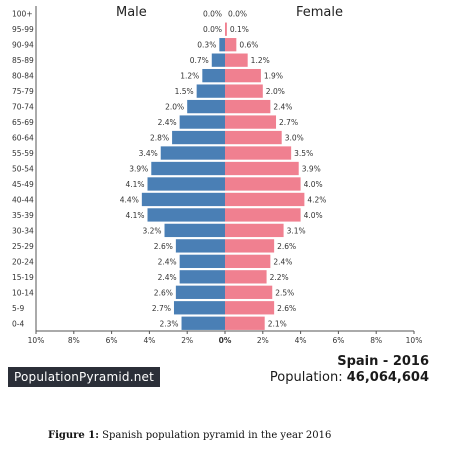  Describe the element at coordinates (248, 45) in the screenshot. I see `female-value-label: 0.6%` at that location.